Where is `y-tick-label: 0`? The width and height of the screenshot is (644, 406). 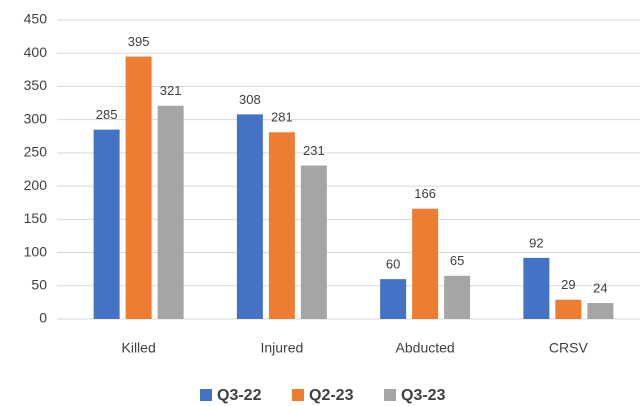
y-tick-label: 0 is located at coordinates (43, 318).